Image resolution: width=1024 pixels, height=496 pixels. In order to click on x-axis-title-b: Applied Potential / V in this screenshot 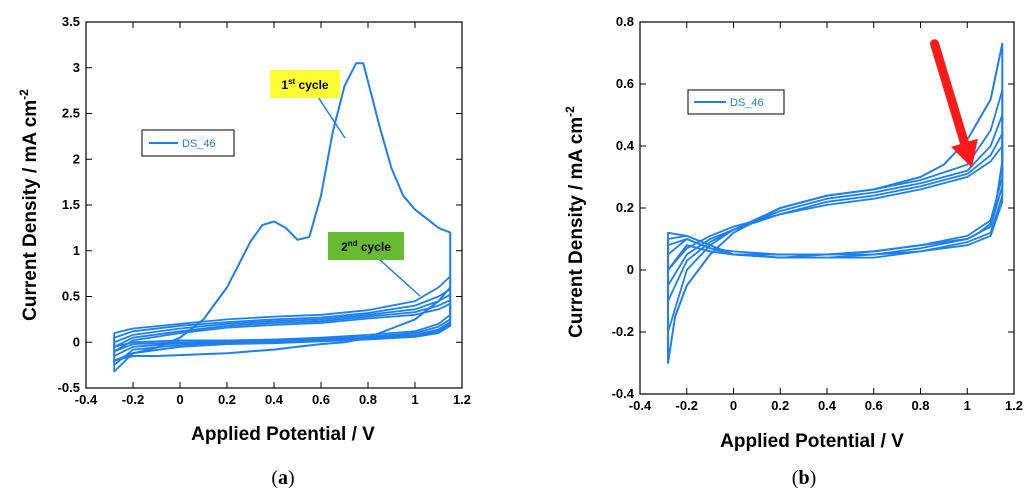, I will do `click(812, 441)`.